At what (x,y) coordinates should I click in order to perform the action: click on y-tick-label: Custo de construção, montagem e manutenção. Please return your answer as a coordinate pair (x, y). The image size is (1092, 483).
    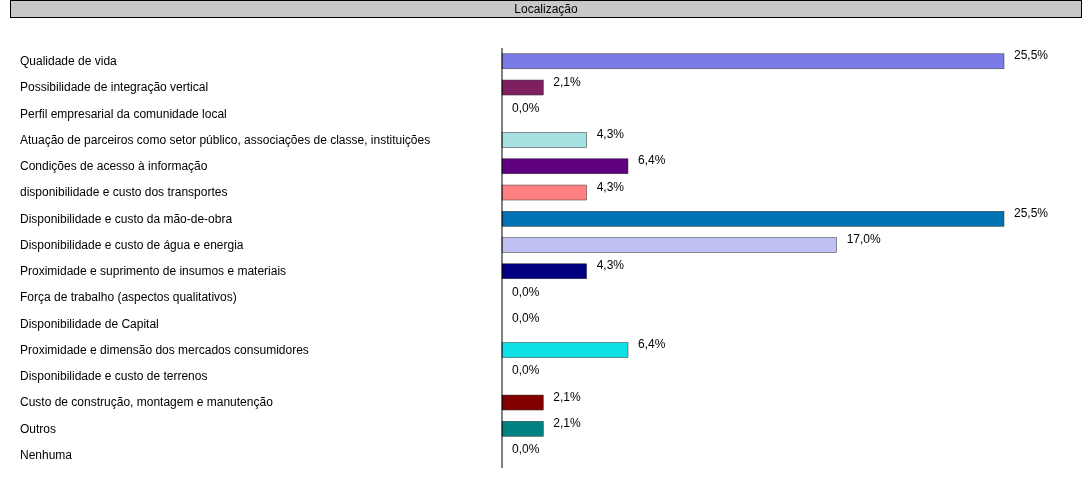
    Looking at the image, I should click on (147, 402).